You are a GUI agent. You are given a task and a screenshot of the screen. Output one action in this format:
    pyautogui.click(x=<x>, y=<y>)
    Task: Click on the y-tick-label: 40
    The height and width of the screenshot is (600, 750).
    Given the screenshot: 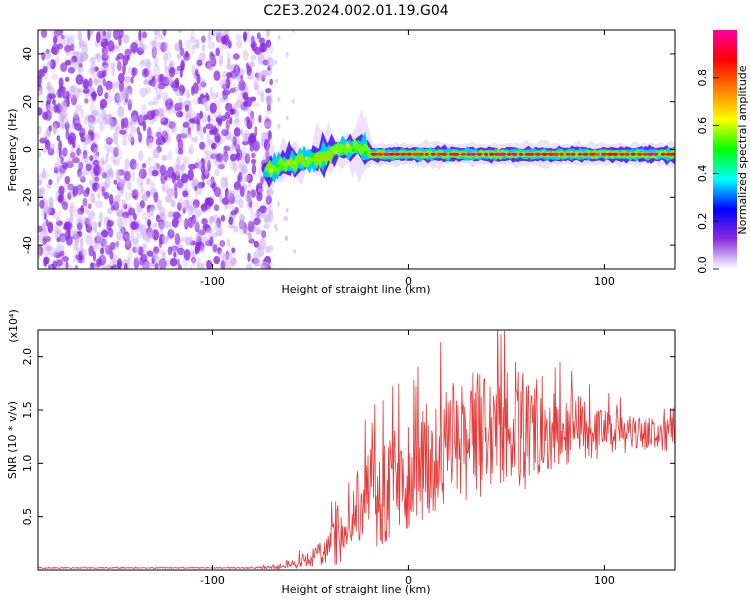 What is the action you would take?
    pyautogui.click(x=27, y=54)
    